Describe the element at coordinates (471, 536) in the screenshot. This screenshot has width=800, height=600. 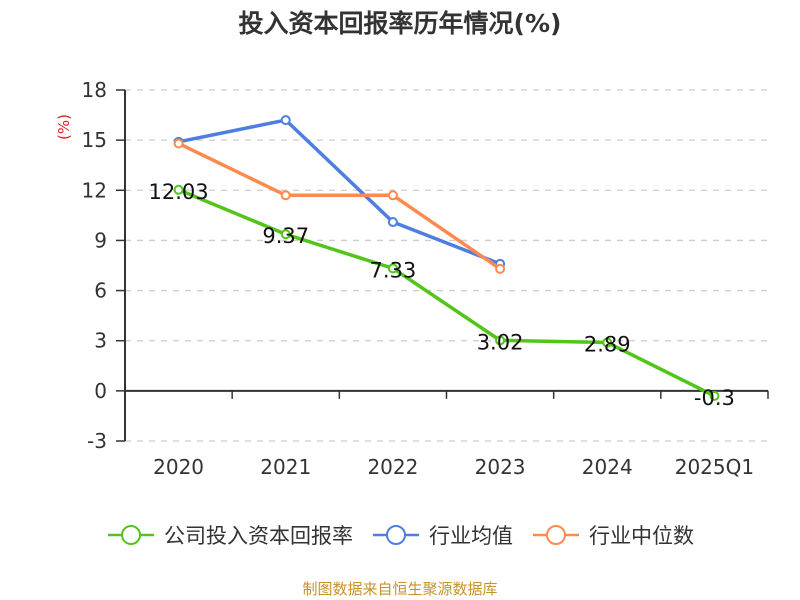
I see `legend-label: 行业均值` at that location.